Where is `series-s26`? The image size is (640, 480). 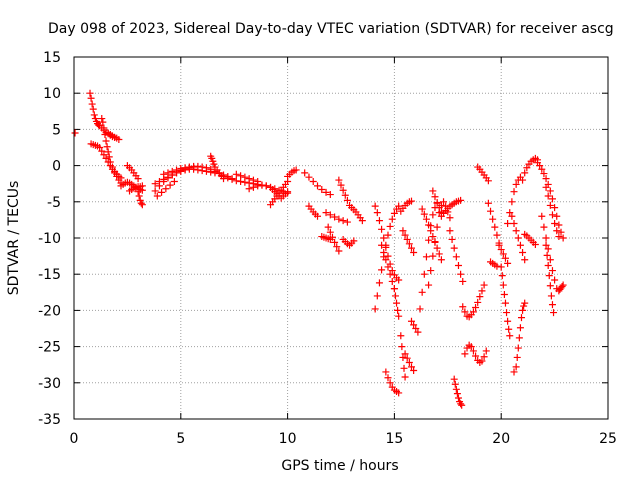 series-s26 is located at coordinates (333, 239).